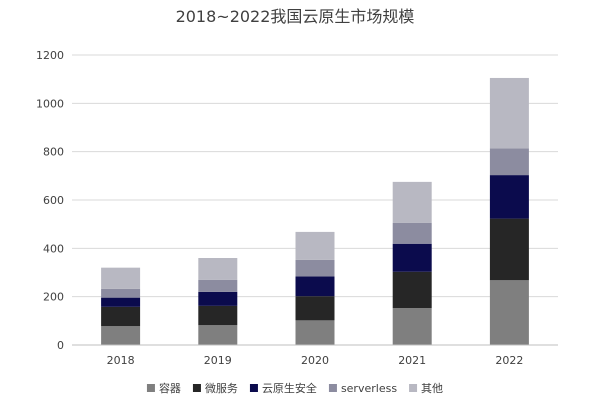 Image resolution: width=591 pixels, height=409 pixels. Describe the element at coordinates (412, 360) in the screenshot. I see `x-tick-label: 2021` at that location.